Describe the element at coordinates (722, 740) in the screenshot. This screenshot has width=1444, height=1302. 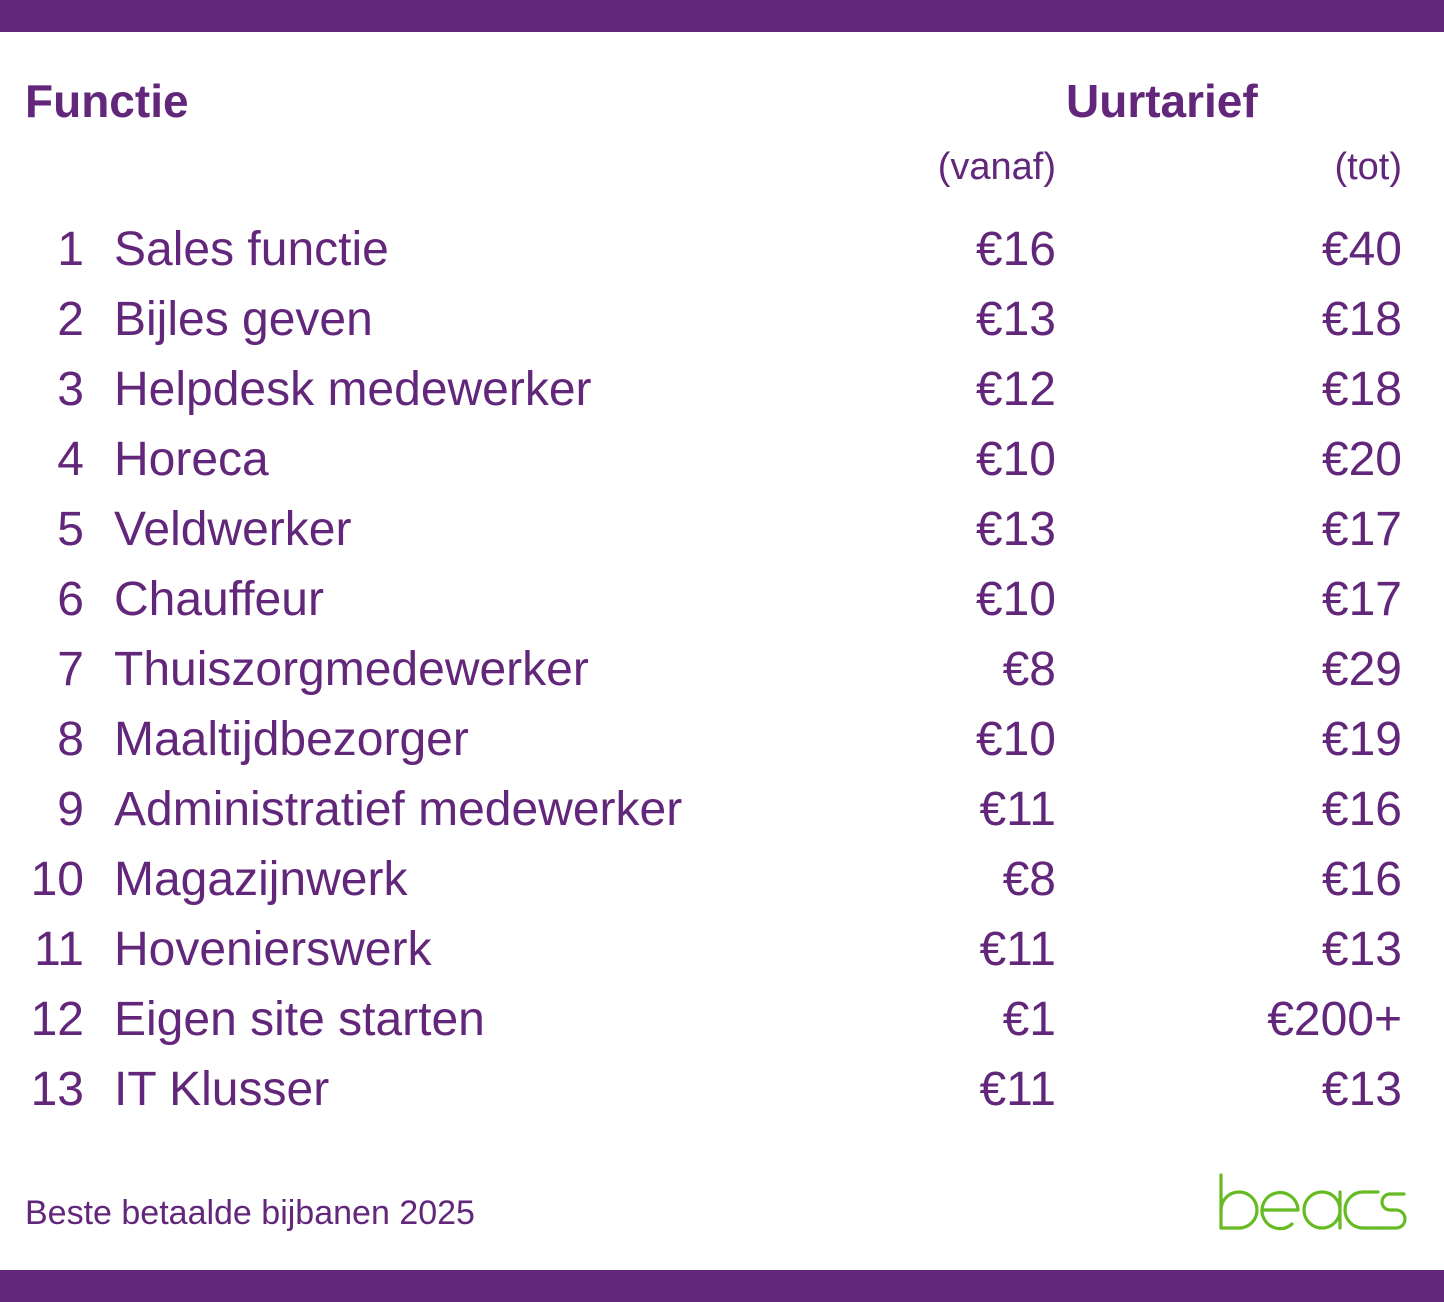
I see `table-row: 8 Maaltijdbezorger €10 €19` at that location.